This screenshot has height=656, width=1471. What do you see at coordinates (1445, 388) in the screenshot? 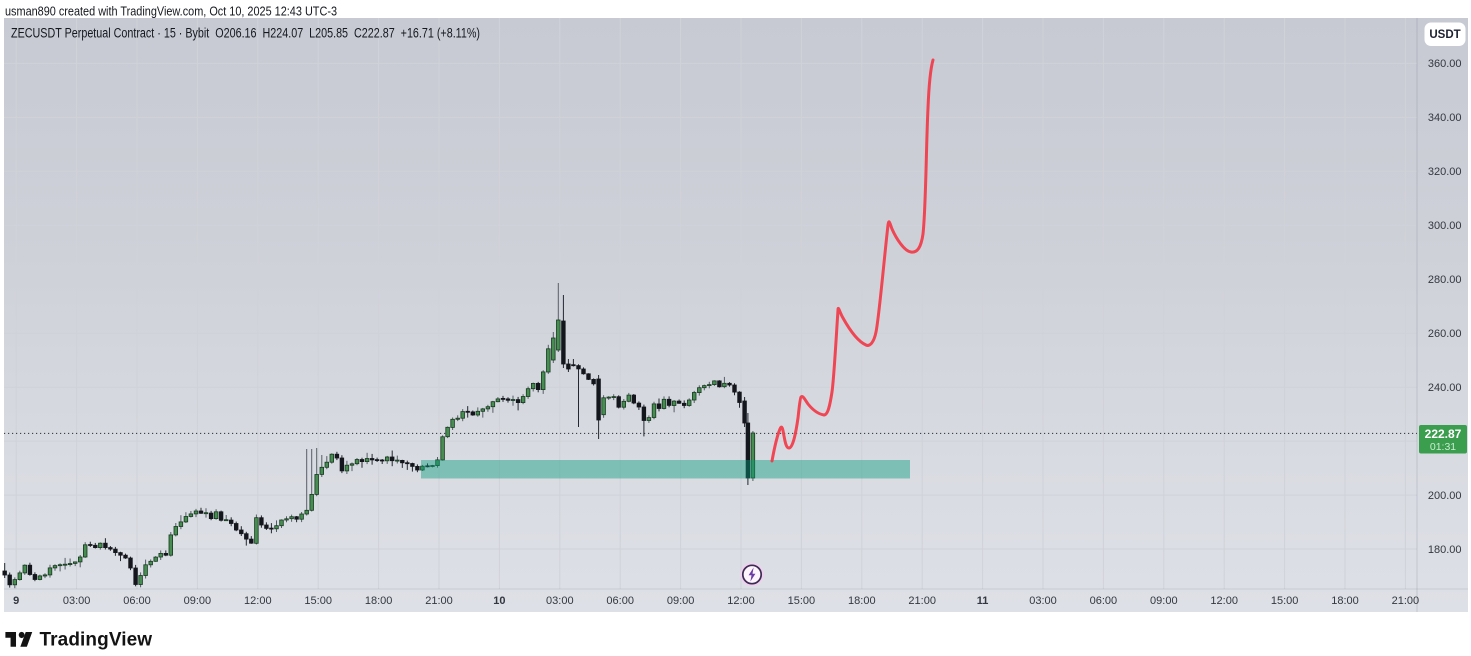
I see `svg-text: 240.00` at bounding box center [1445, 388].